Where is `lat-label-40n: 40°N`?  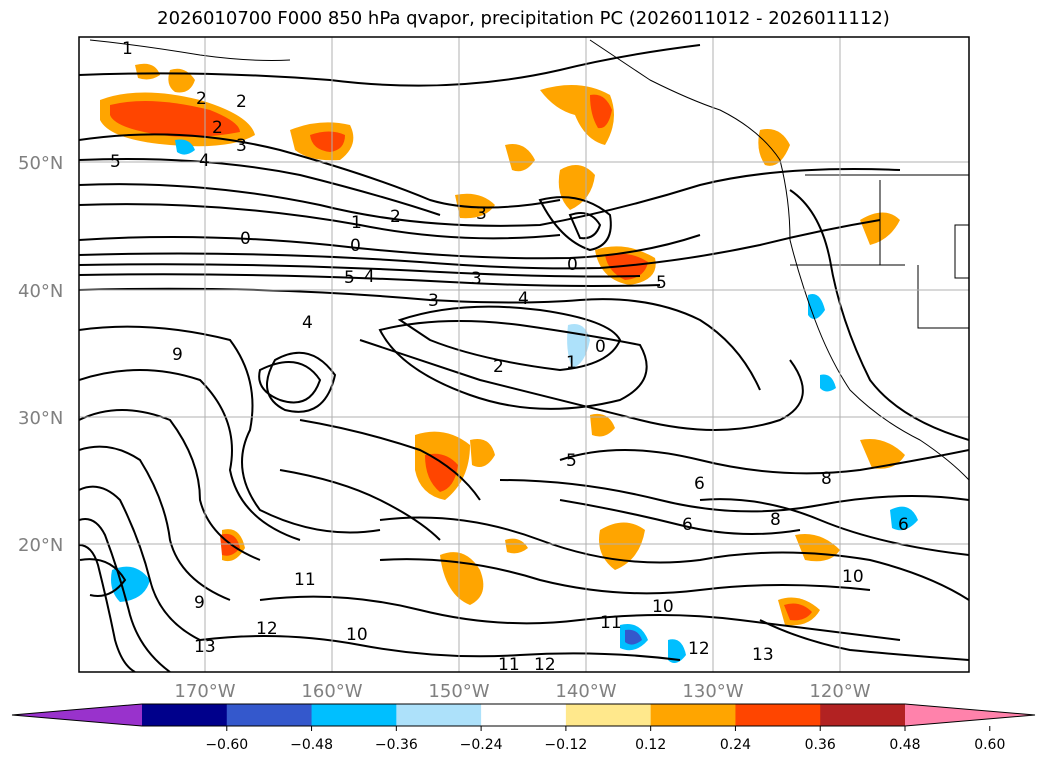
lat-label-40n: 40°N is located at coordinates (40, 291).